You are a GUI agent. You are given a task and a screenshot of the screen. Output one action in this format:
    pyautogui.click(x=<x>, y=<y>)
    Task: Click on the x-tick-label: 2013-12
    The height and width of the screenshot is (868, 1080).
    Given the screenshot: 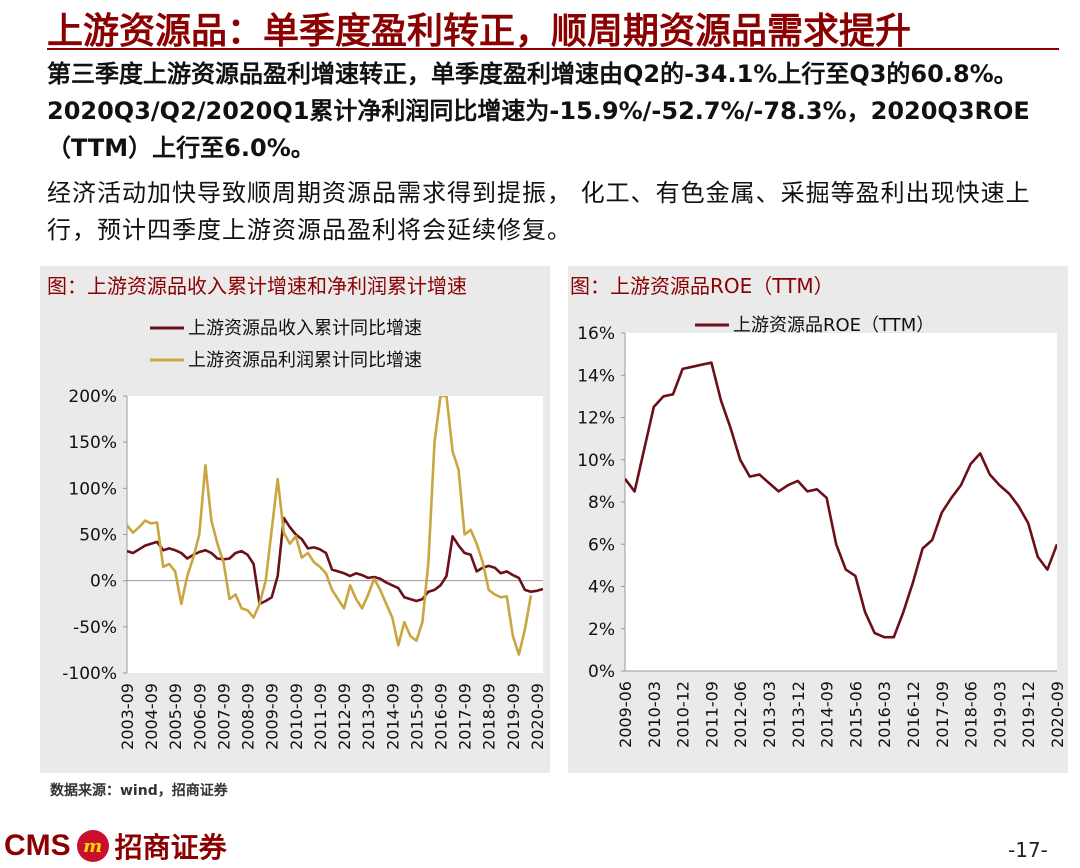 What is the action you would take?
    pyautogui.click(x=798, y=714)
    